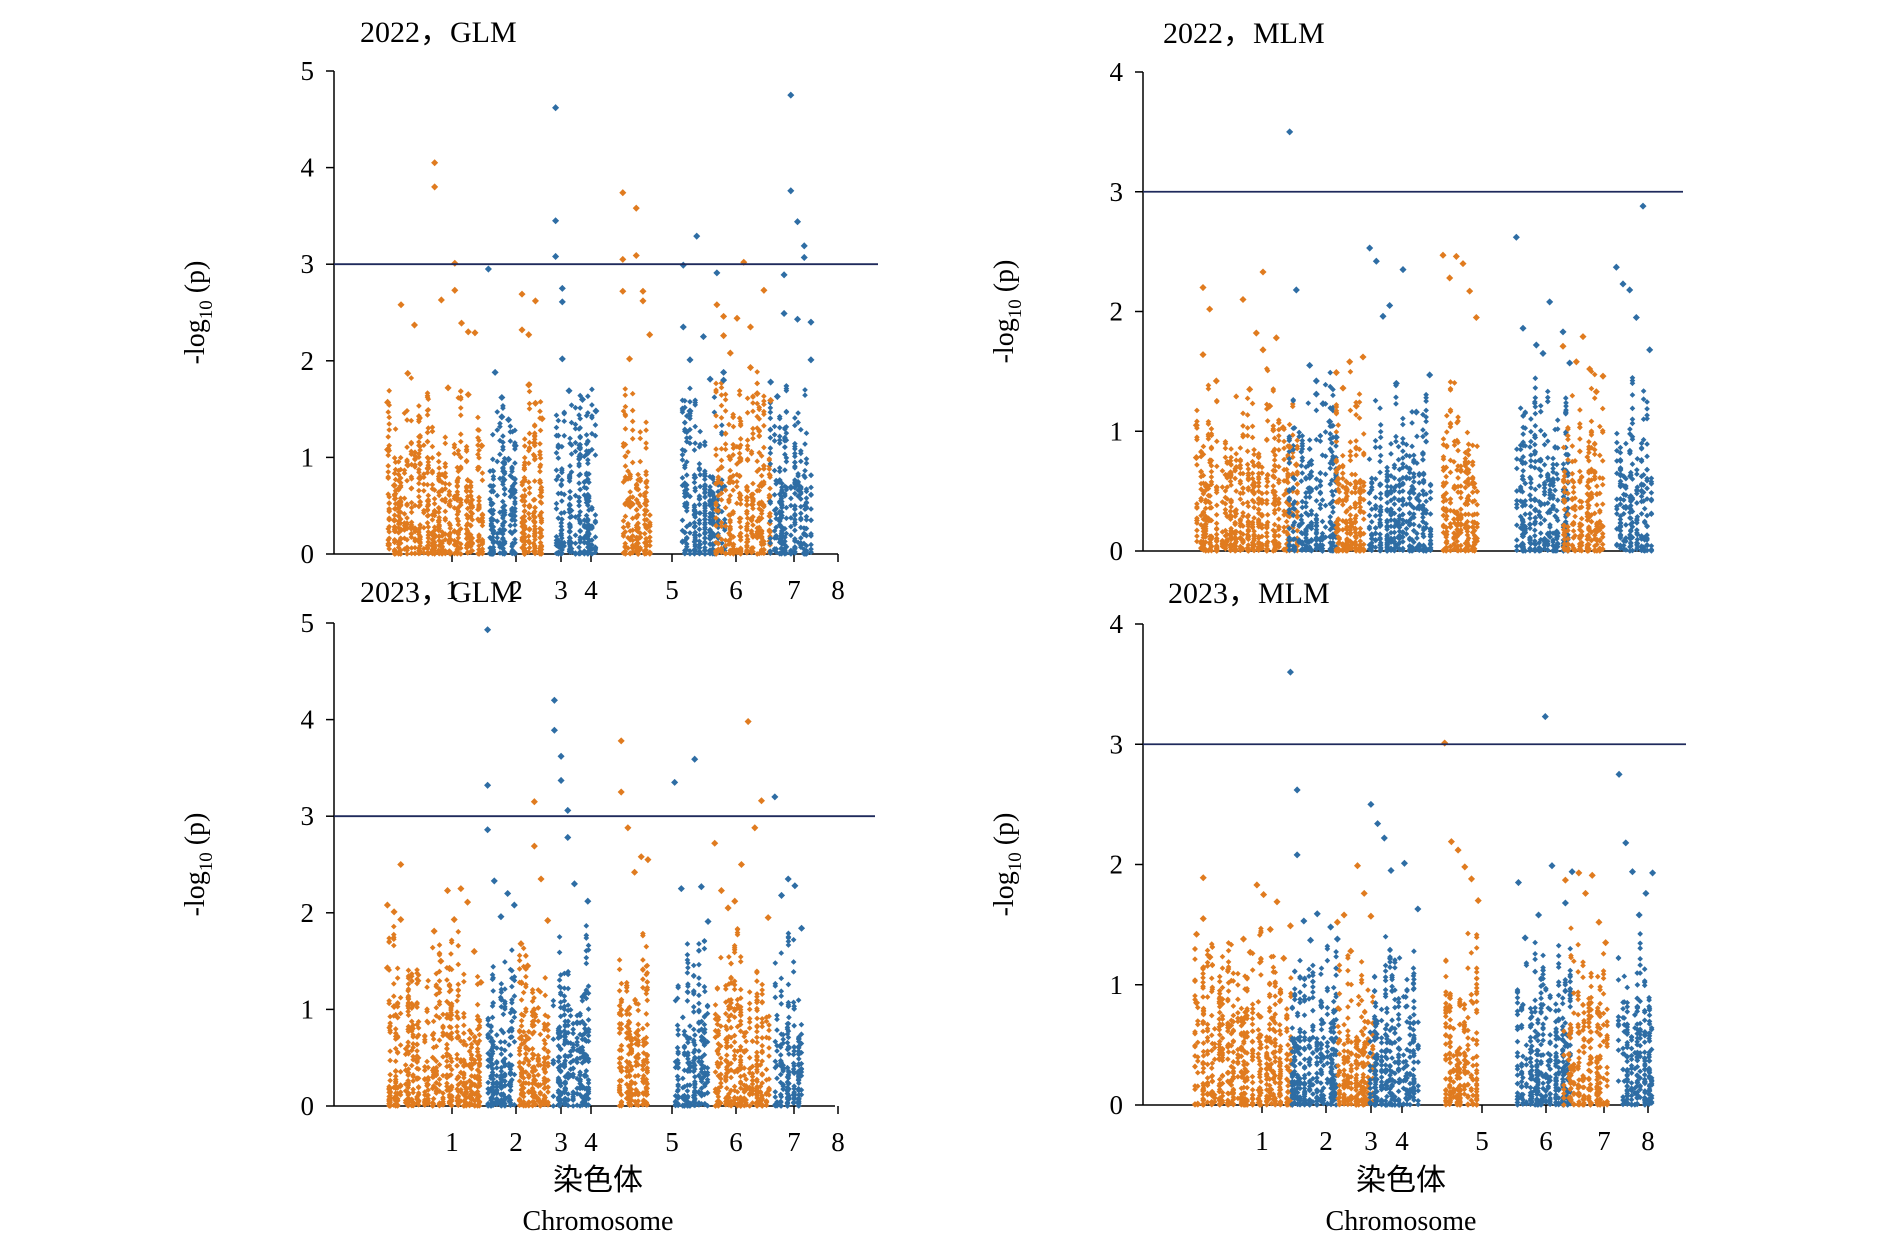 The image size is (1890, 1240). I want to click on panel-title: 2022，MLM, so click(1244, 33).